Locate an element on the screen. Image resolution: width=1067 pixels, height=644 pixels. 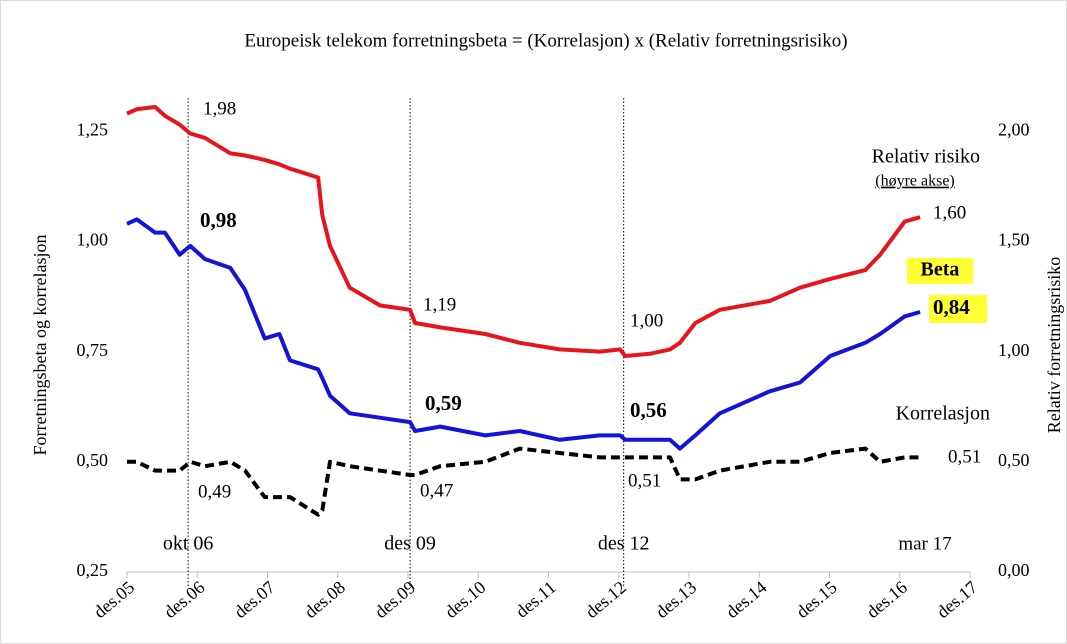
annotation: 1,00 is located at coordinates (646, 320).